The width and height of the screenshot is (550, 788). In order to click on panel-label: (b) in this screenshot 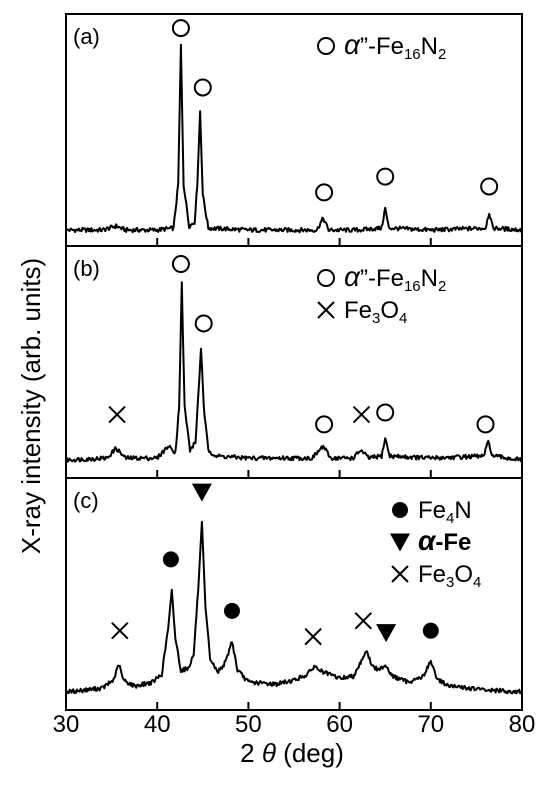, I will do `click(86, 268)`.